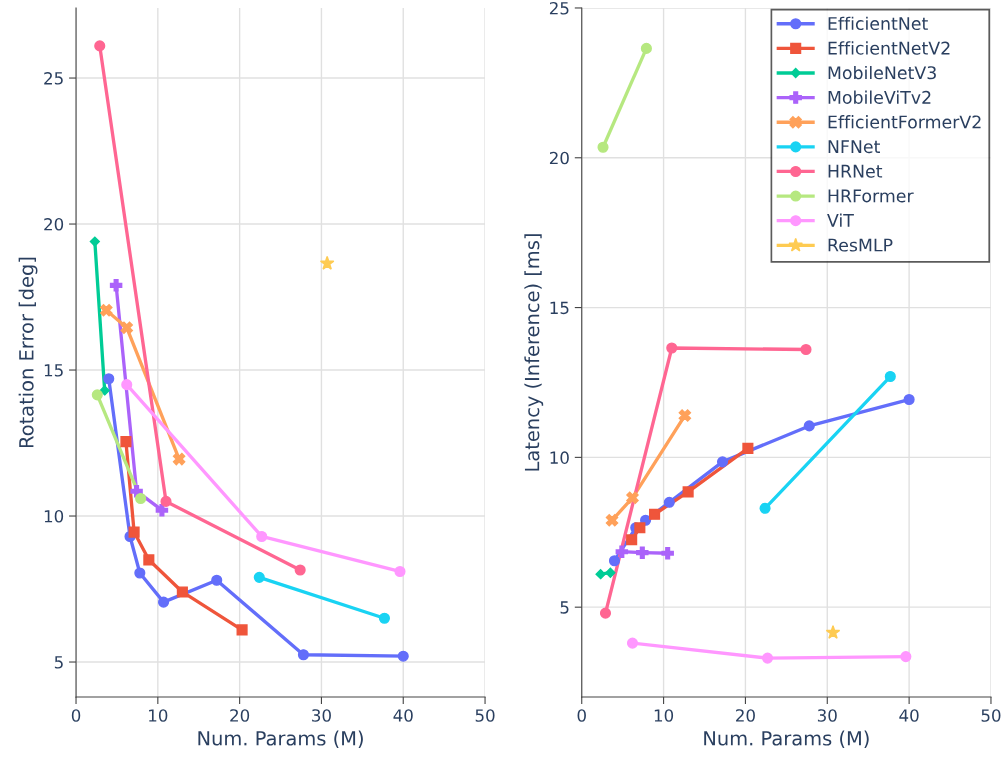 Image resolution: width=1003 pixels, height=766 pixels. Describe the element at coordinates (860, 245) in the screenshot. I see `legend-label: ResMLP` at that location.